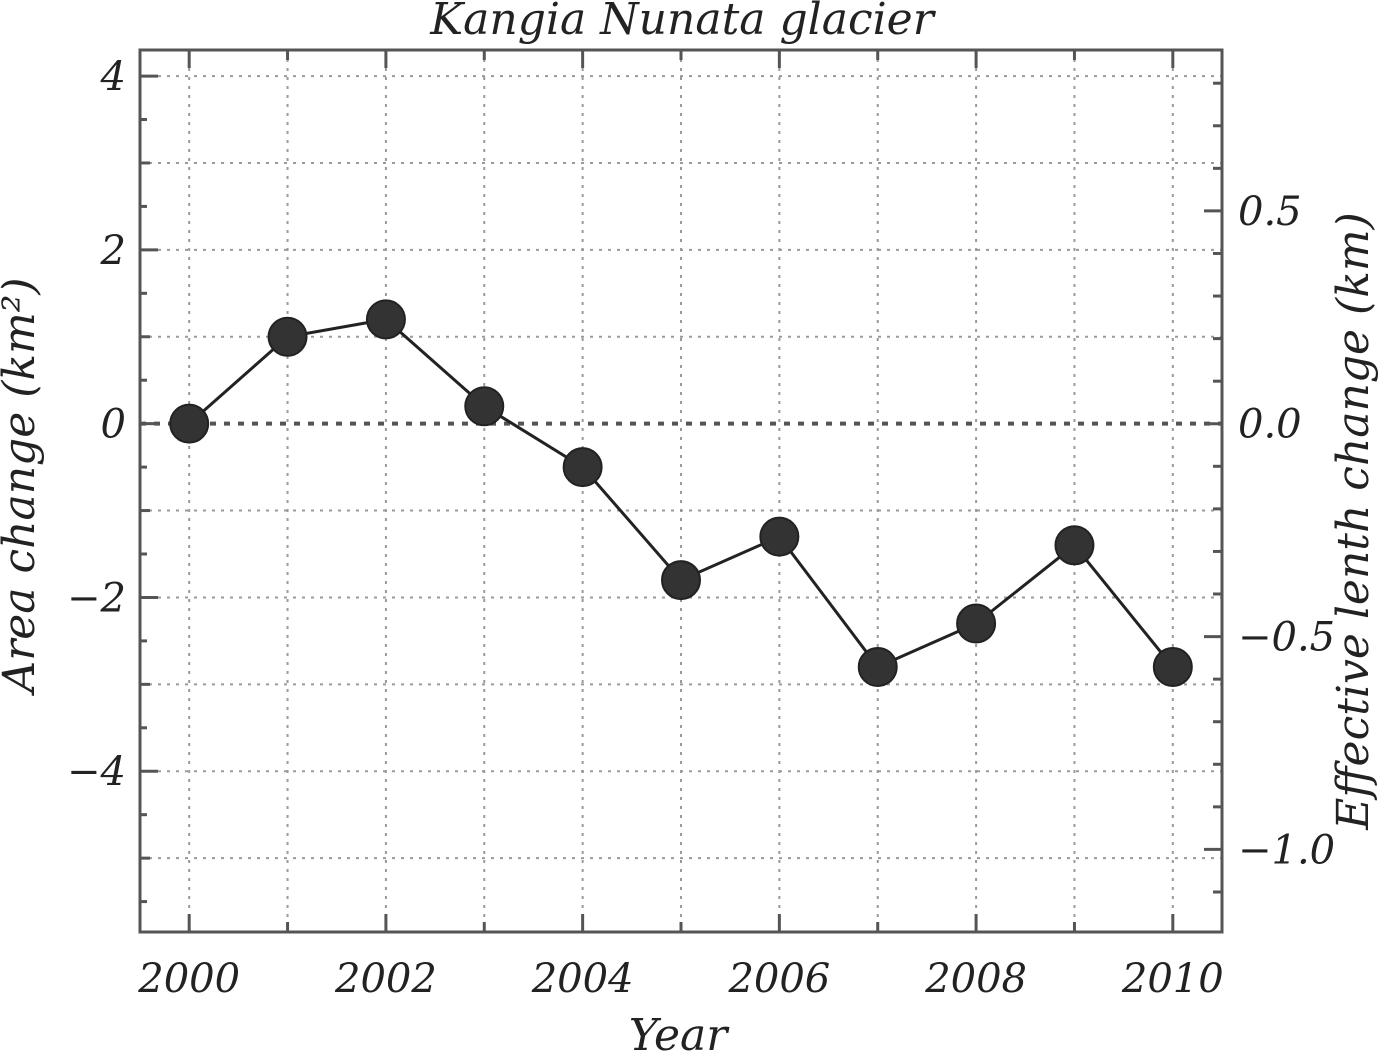  Describe the element at coordinates (1172, 979) in the screenshot. I see `x-tick-label: 2010` at that location.